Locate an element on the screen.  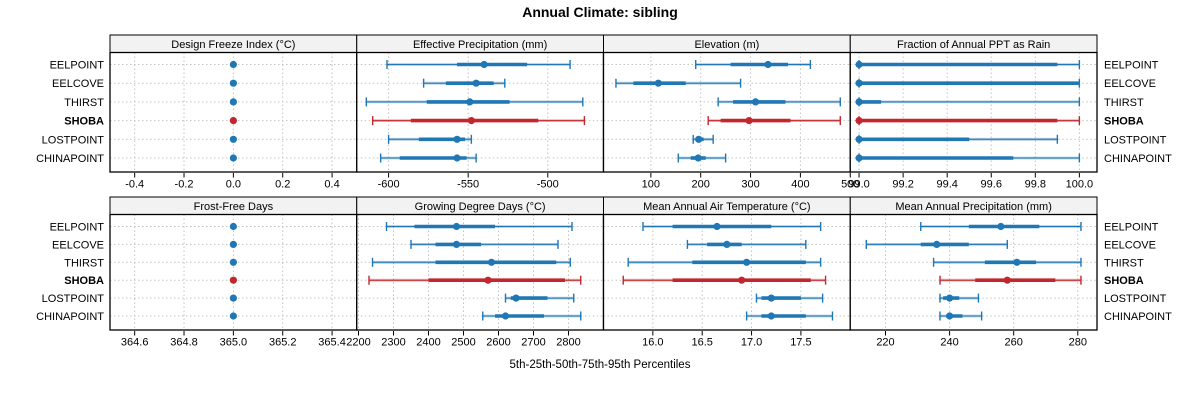
panel: Elevation (m) 100 200 300 400 500 is located at coordinates (730, 112).